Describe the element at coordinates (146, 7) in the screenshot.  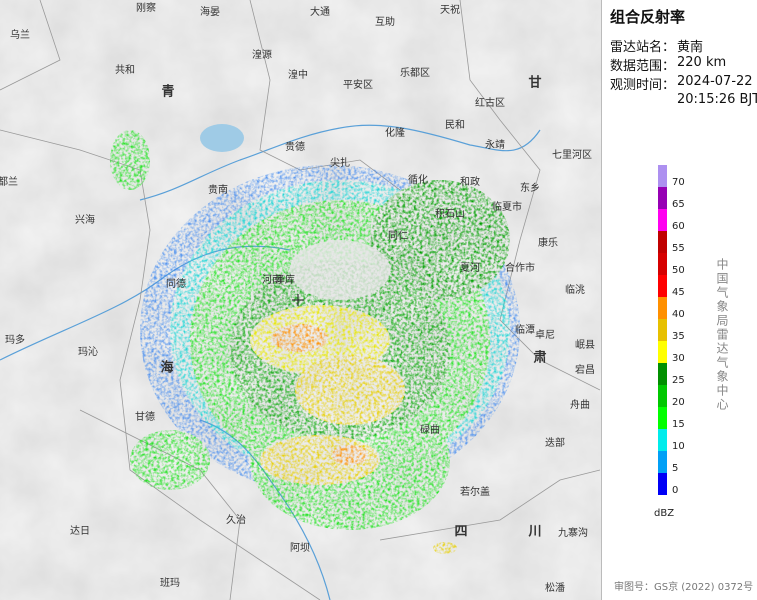
I see `place-label: 刚察` at that location.